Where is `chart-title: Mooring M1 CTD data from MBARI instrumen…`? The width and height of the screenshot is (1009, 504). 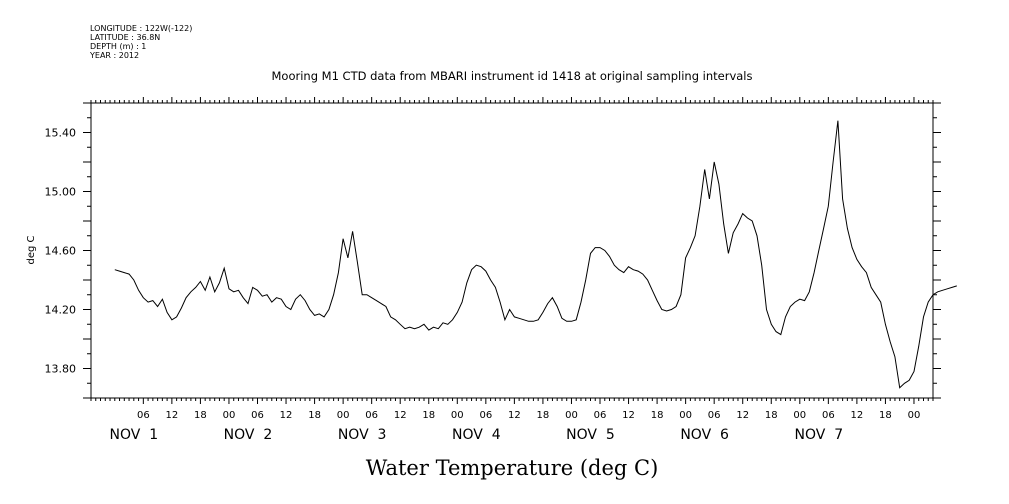
chart-title: Mooring M1 CTD data from MBARI instrumen… is located at coordinates (512, 76).